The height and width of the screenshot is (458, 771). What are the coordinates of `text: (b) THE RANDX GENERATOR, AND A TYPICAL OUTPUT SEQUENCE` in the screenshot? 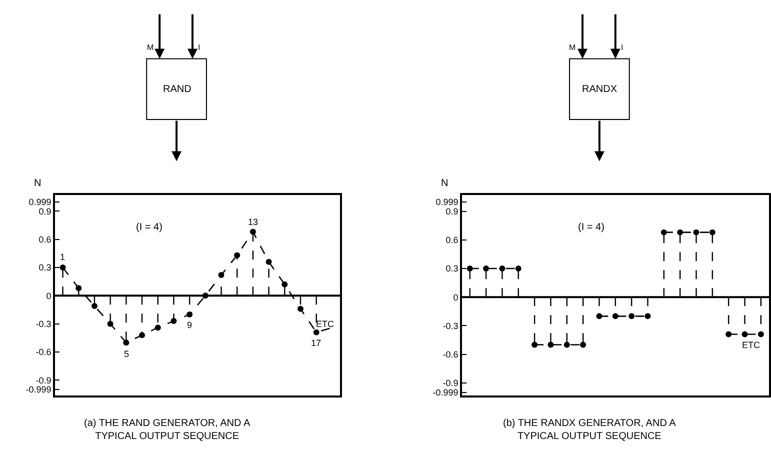 It's located at (589, 430).